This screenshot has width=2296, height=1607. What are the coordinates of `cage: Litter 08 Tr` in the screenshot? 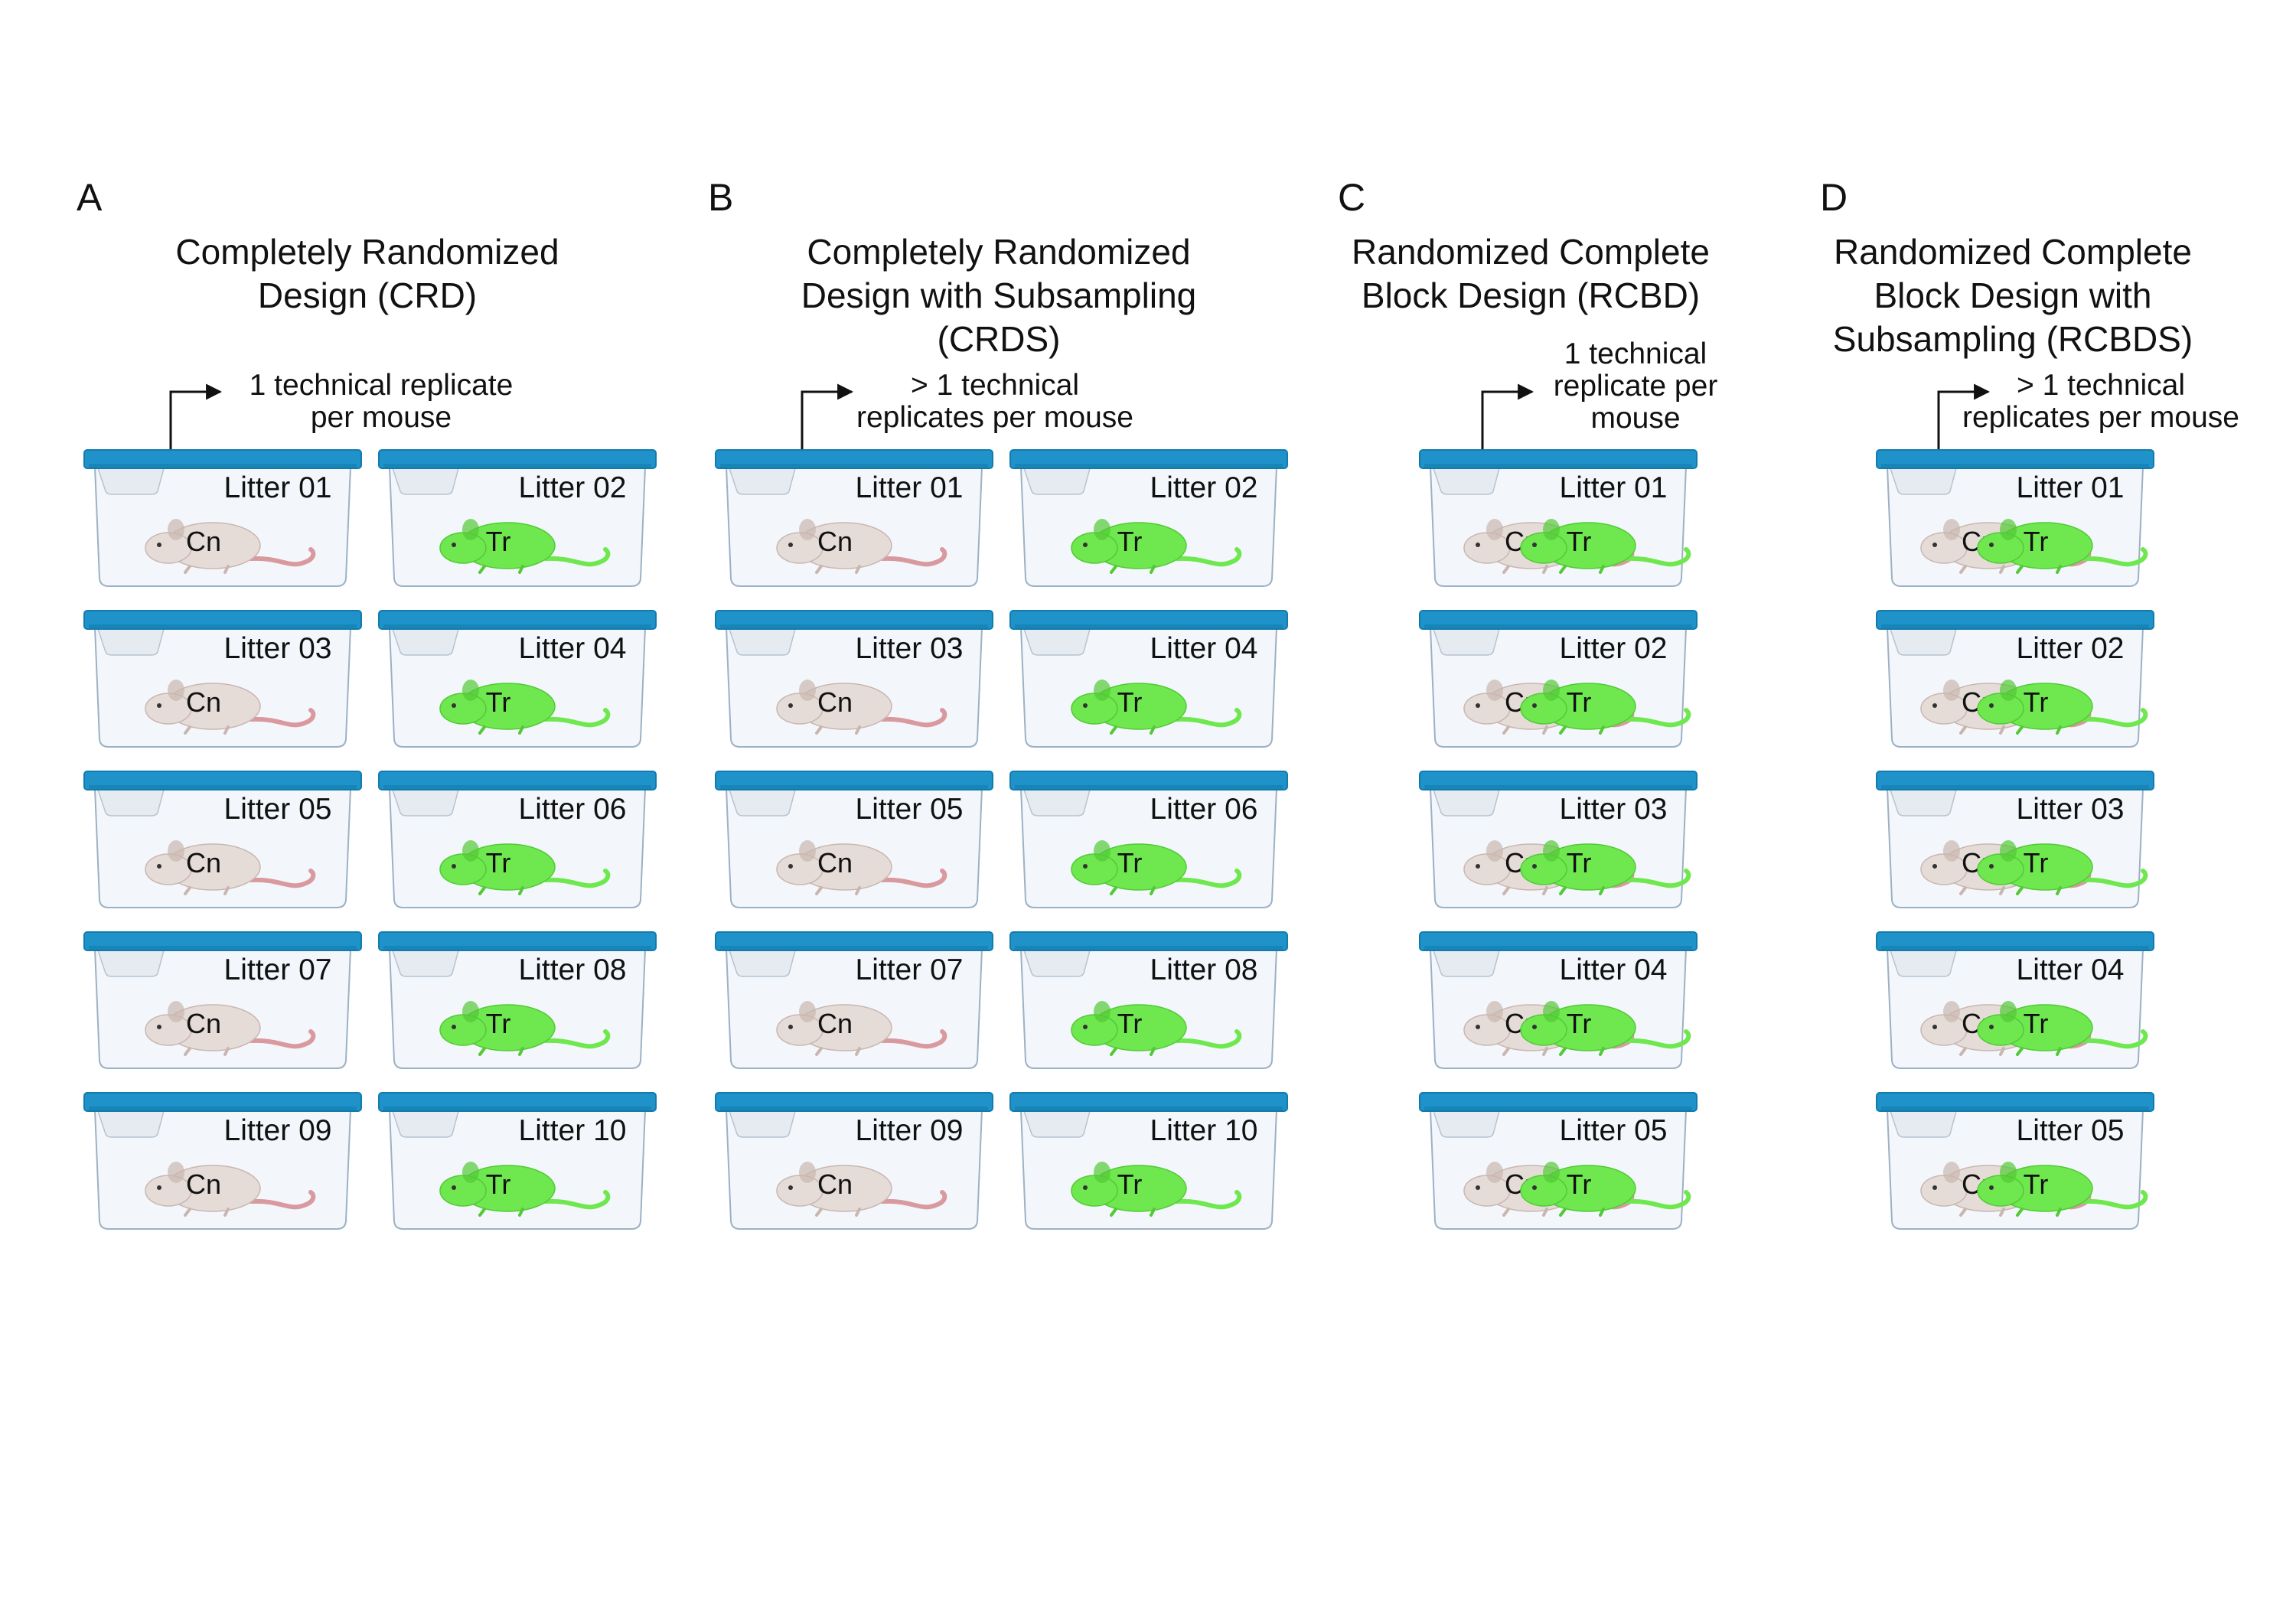 It's located at (517, 1000).